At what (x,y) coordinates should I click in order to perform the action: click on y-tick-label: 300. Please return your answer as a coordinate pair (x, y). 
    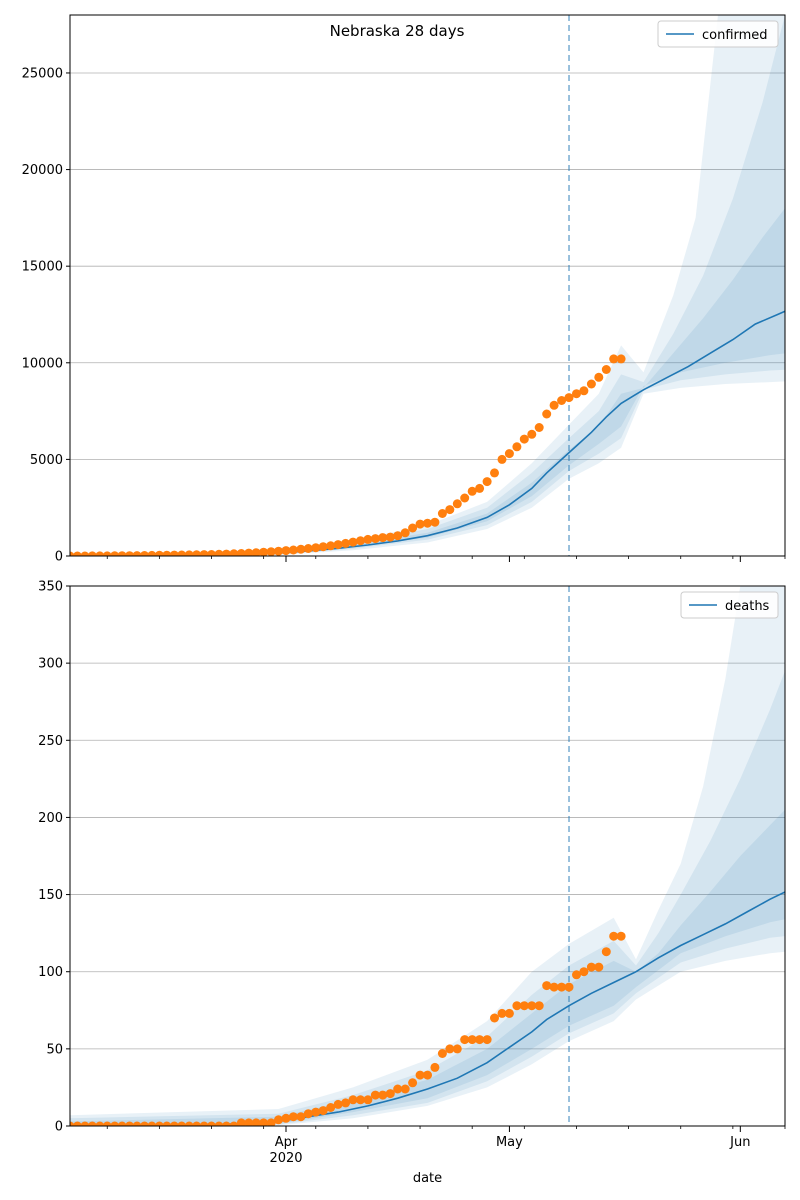
    Looking at the image, I should click on (50, 664).